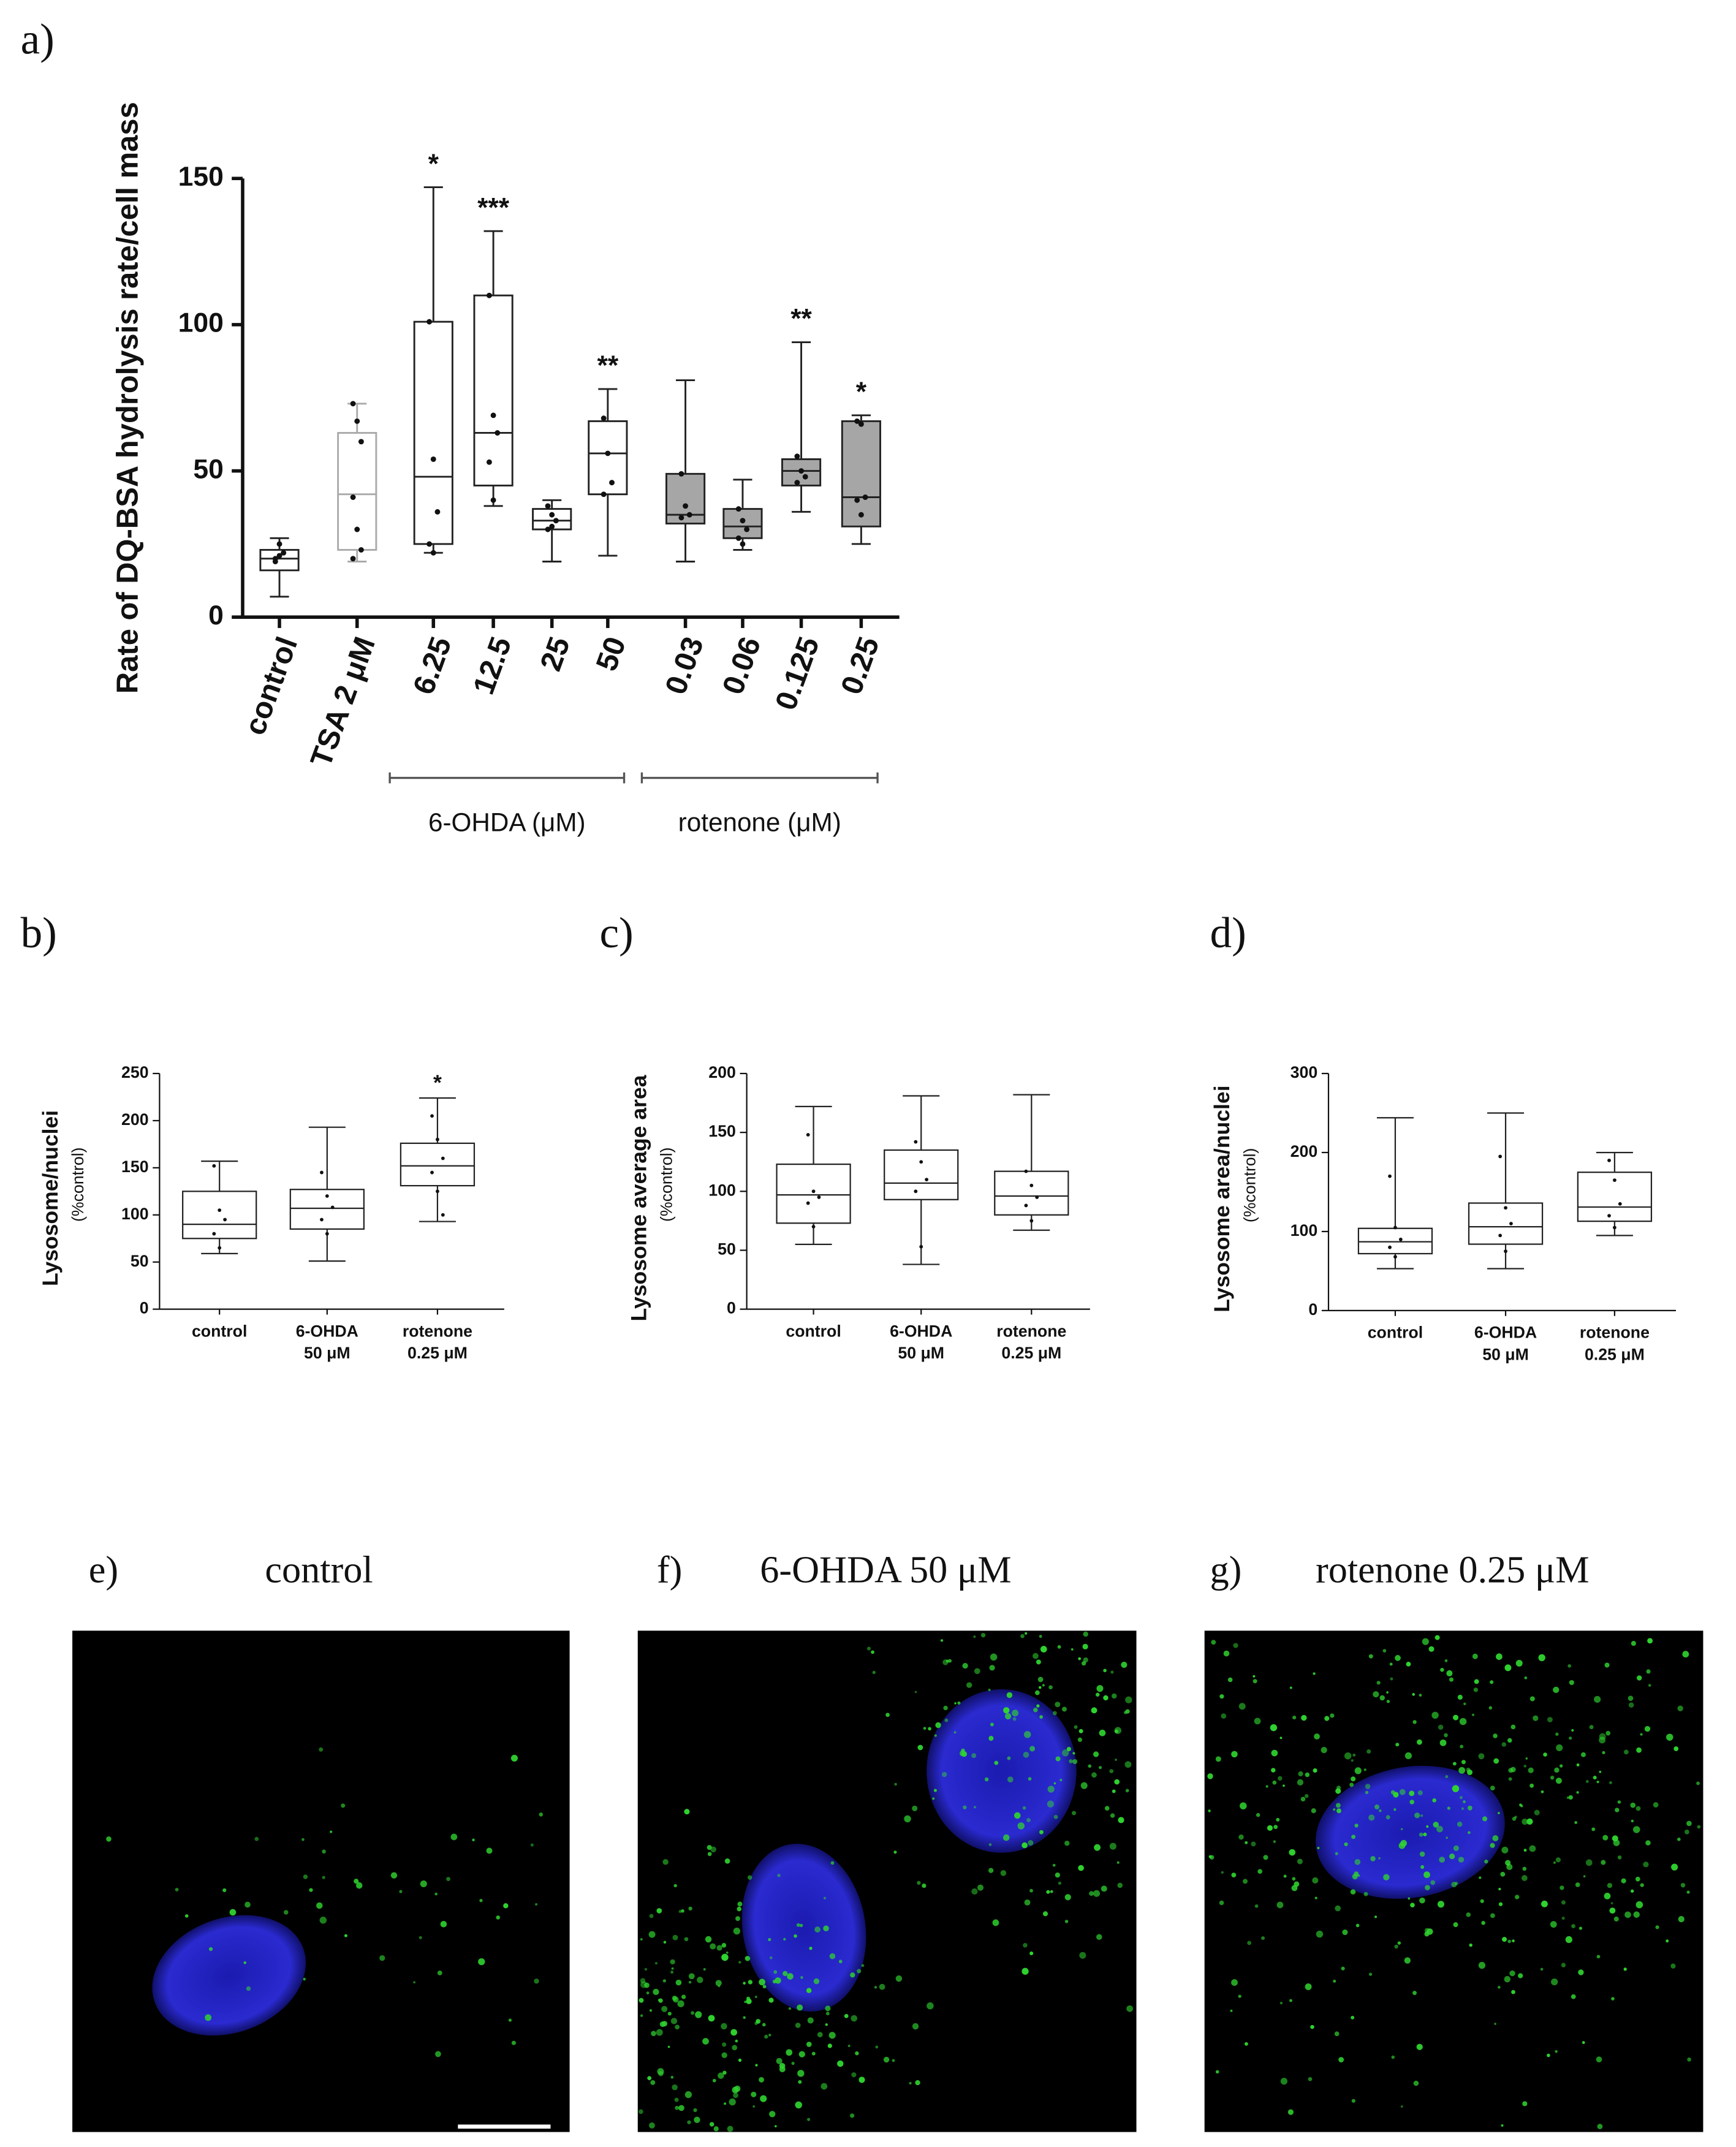  Describe the element at coordinates (507, 822) in the screenshot. I see `group-label: 6-OHDA (μM)` at that location.